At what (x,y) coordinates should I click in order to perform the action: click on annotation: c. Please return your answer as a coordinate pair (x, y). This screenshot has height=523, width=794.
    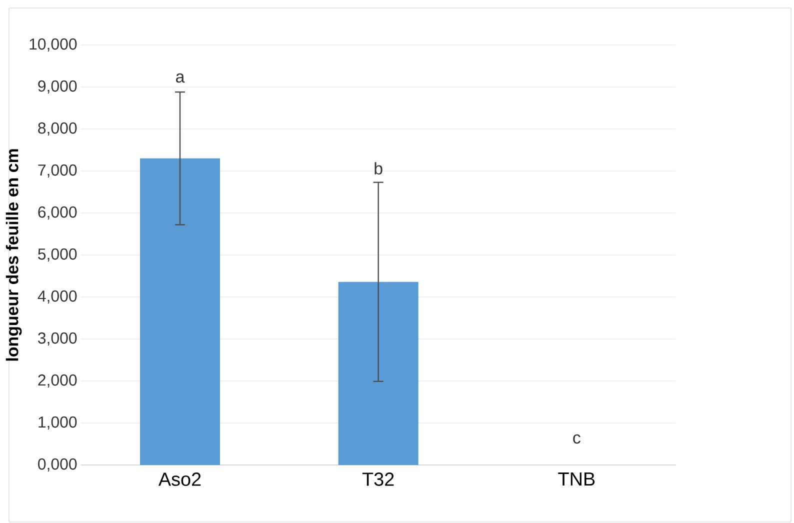
    Looking at the image, I should click on (576, 439).